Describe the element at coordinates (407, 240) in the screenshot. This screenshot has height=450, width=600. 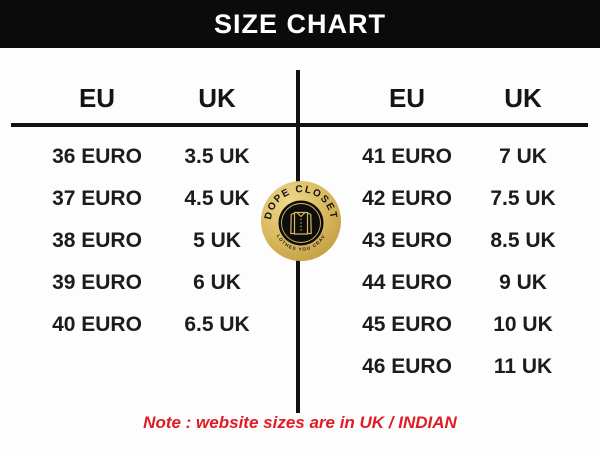
I see `size-cell: 43 EURO` at that location.